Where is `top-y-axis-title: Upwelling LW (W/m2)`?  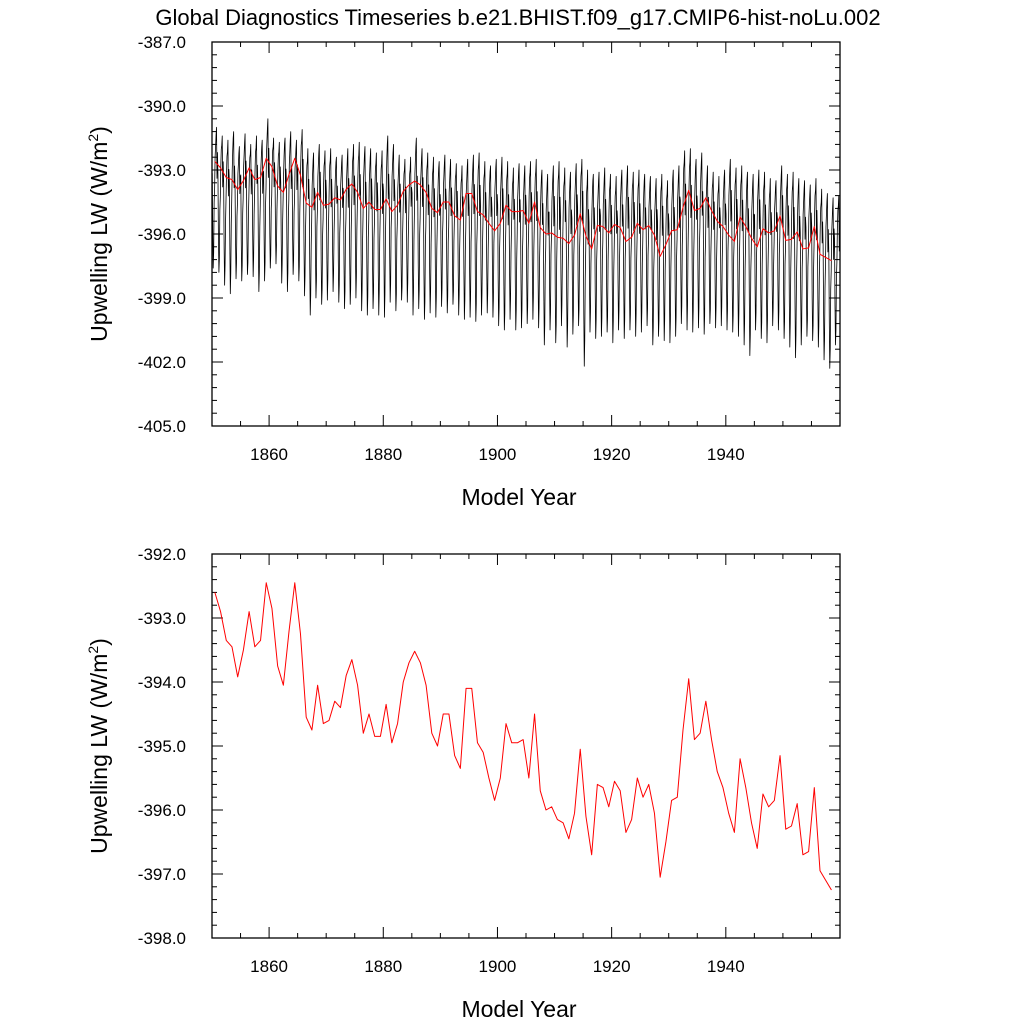 top-y-axis-title: Upwelling LW (W/m2) is located at coordinates (98, 234).